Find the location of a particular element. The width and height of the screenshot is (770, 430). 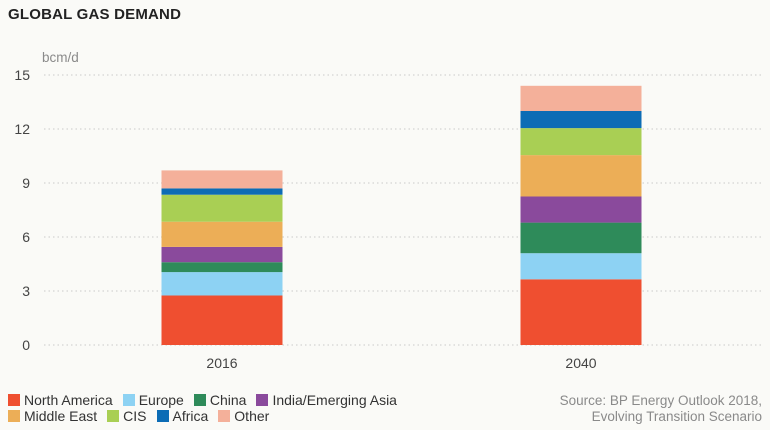

legend-item: Other is located at coordinates (243, 416).